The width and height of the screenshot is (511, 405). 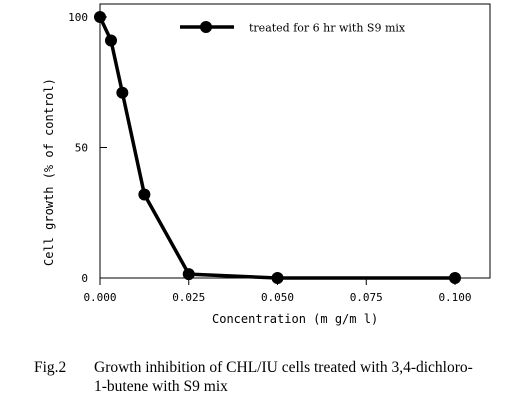 What do you see at coordinates (84, 278) in the screenshot?
I see `y-tick-label: 0` at bounding box center [84, 278].